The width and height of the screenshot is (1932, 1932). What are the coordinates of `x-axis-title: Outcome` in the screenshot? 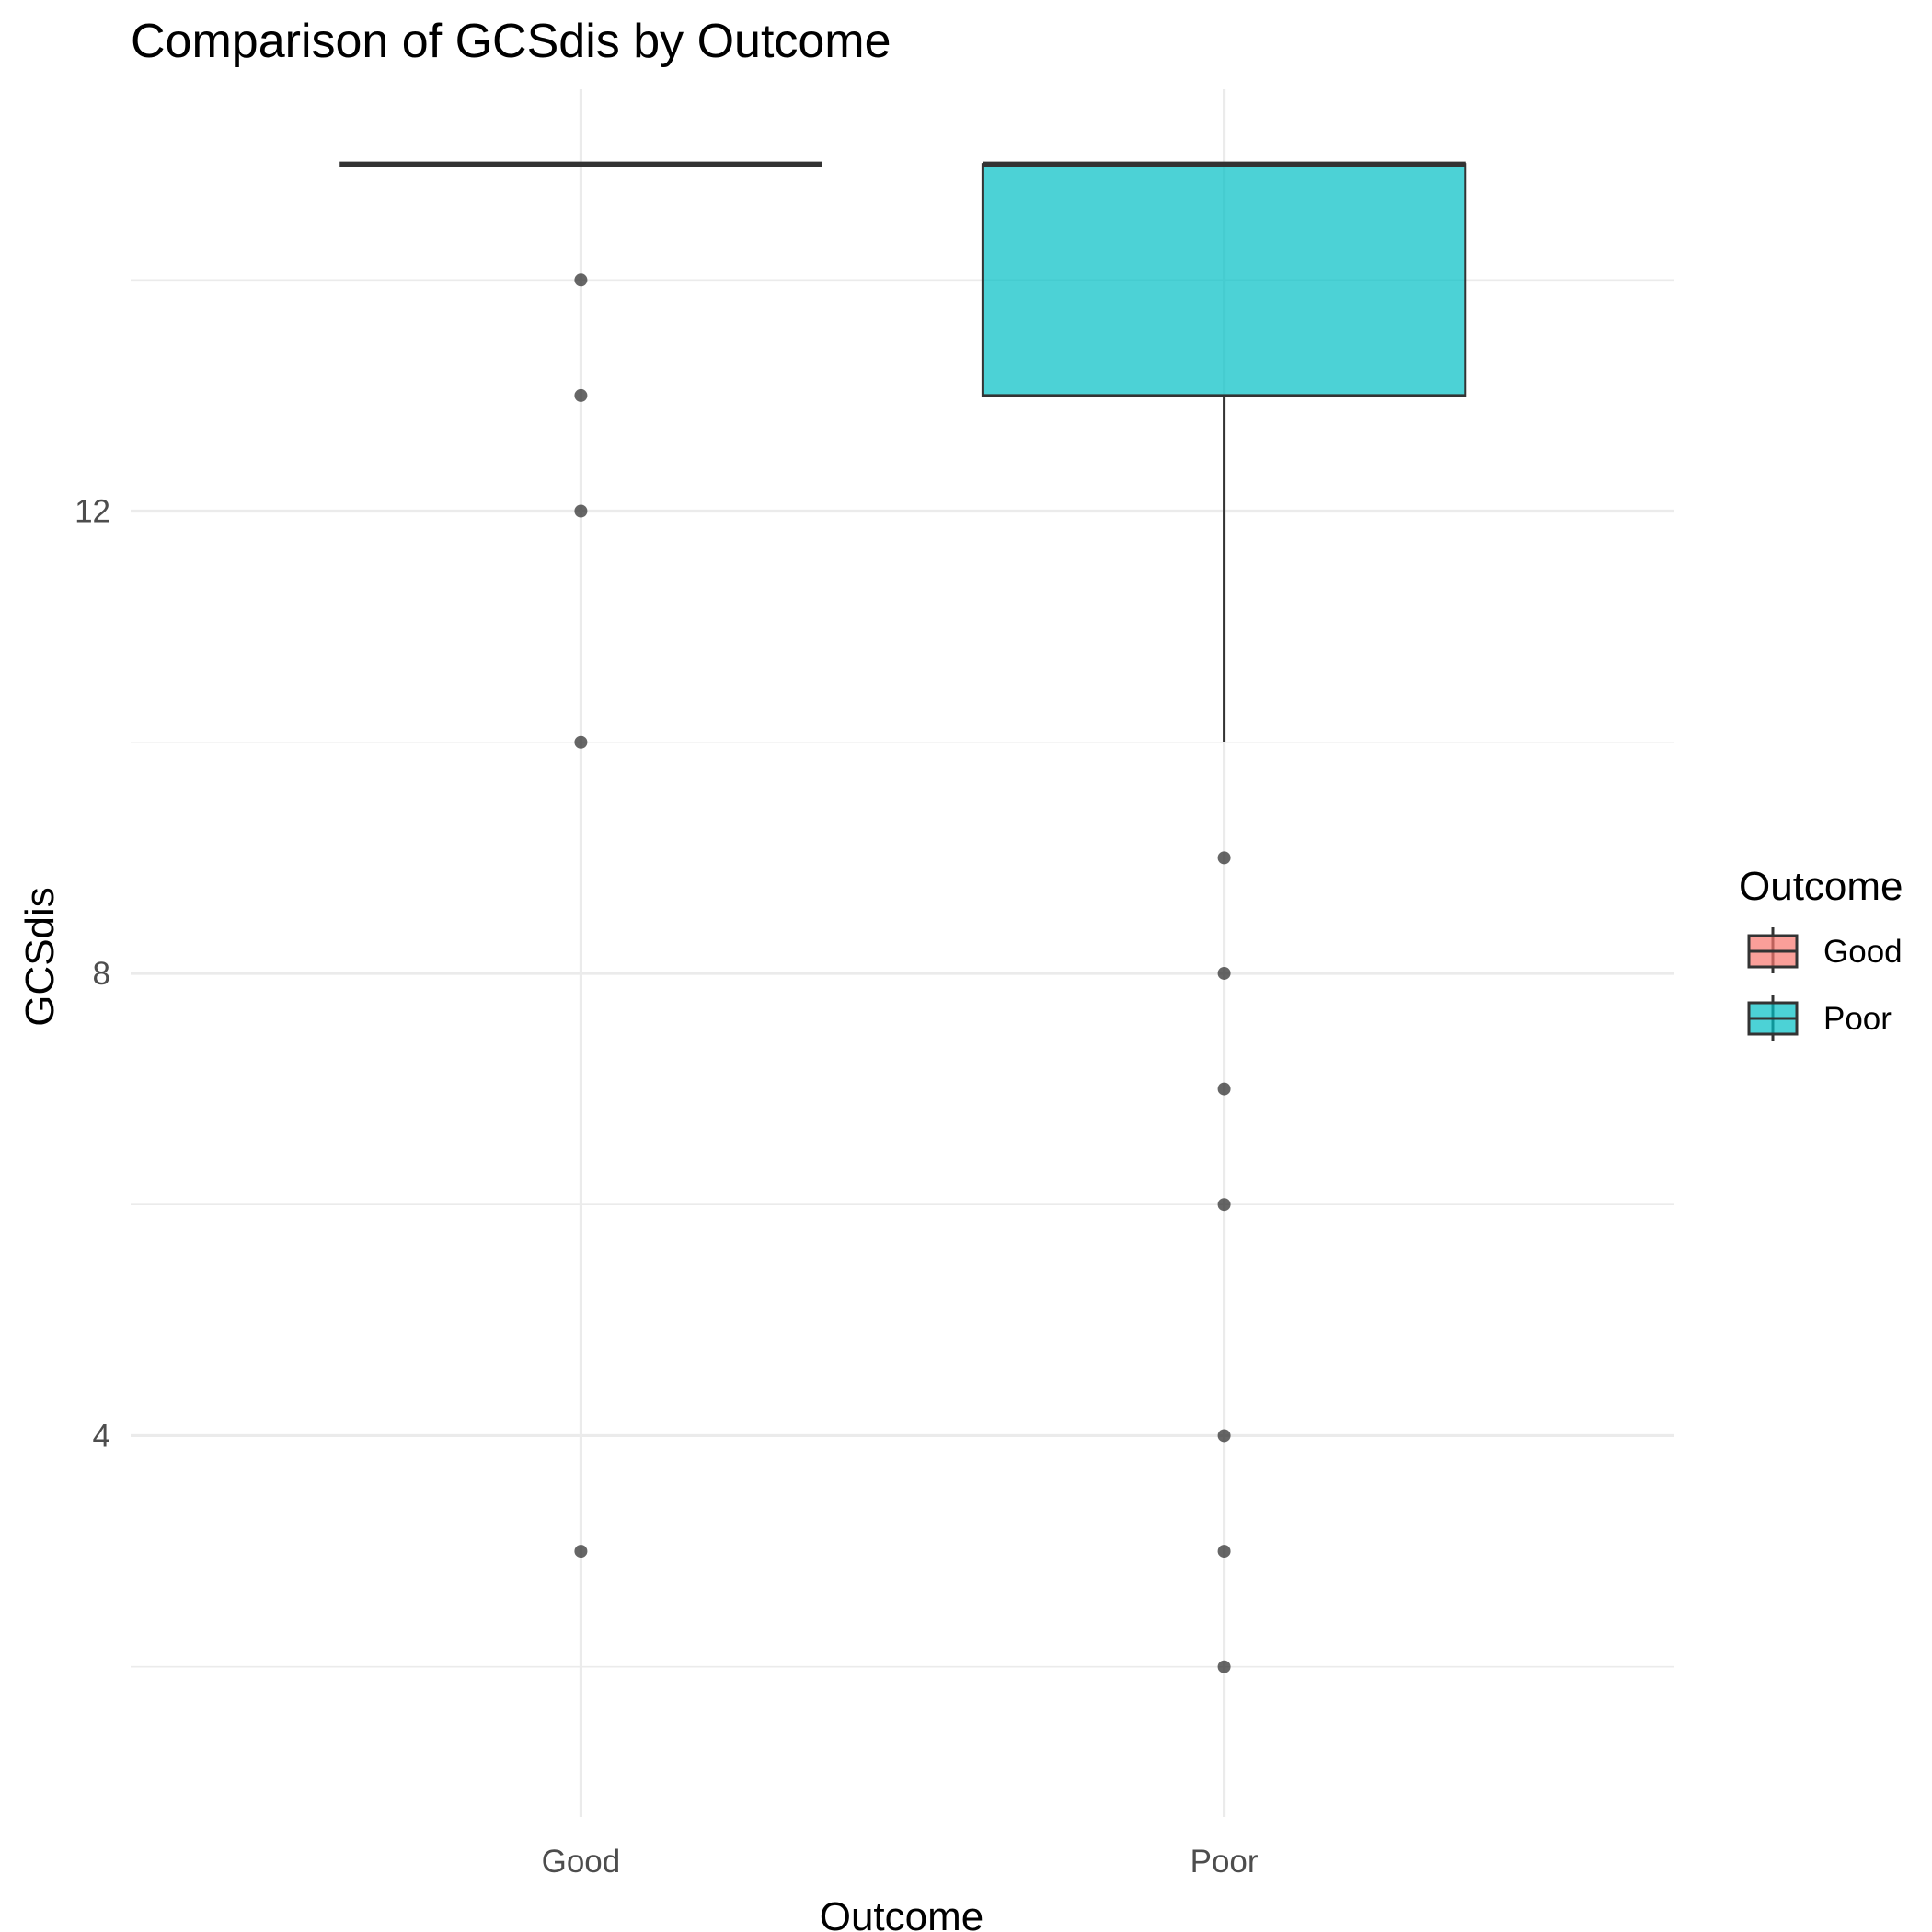 It's located at (902, 1913).